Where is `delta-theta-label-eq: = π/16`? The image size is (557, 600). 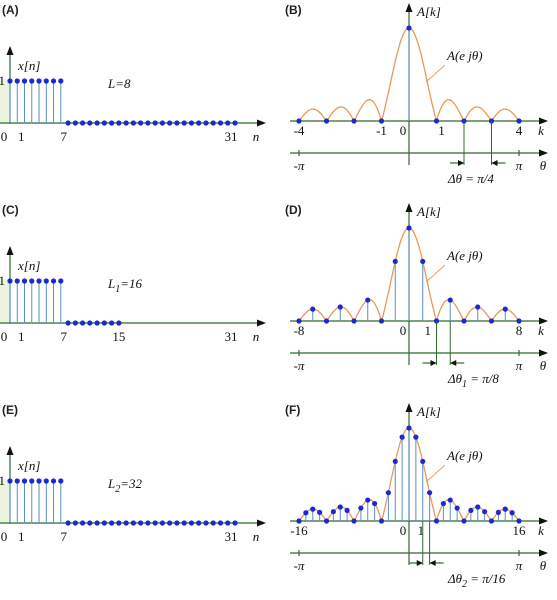 delta-theta-label-eq: = π/16 is located at coordinates (486, 578).